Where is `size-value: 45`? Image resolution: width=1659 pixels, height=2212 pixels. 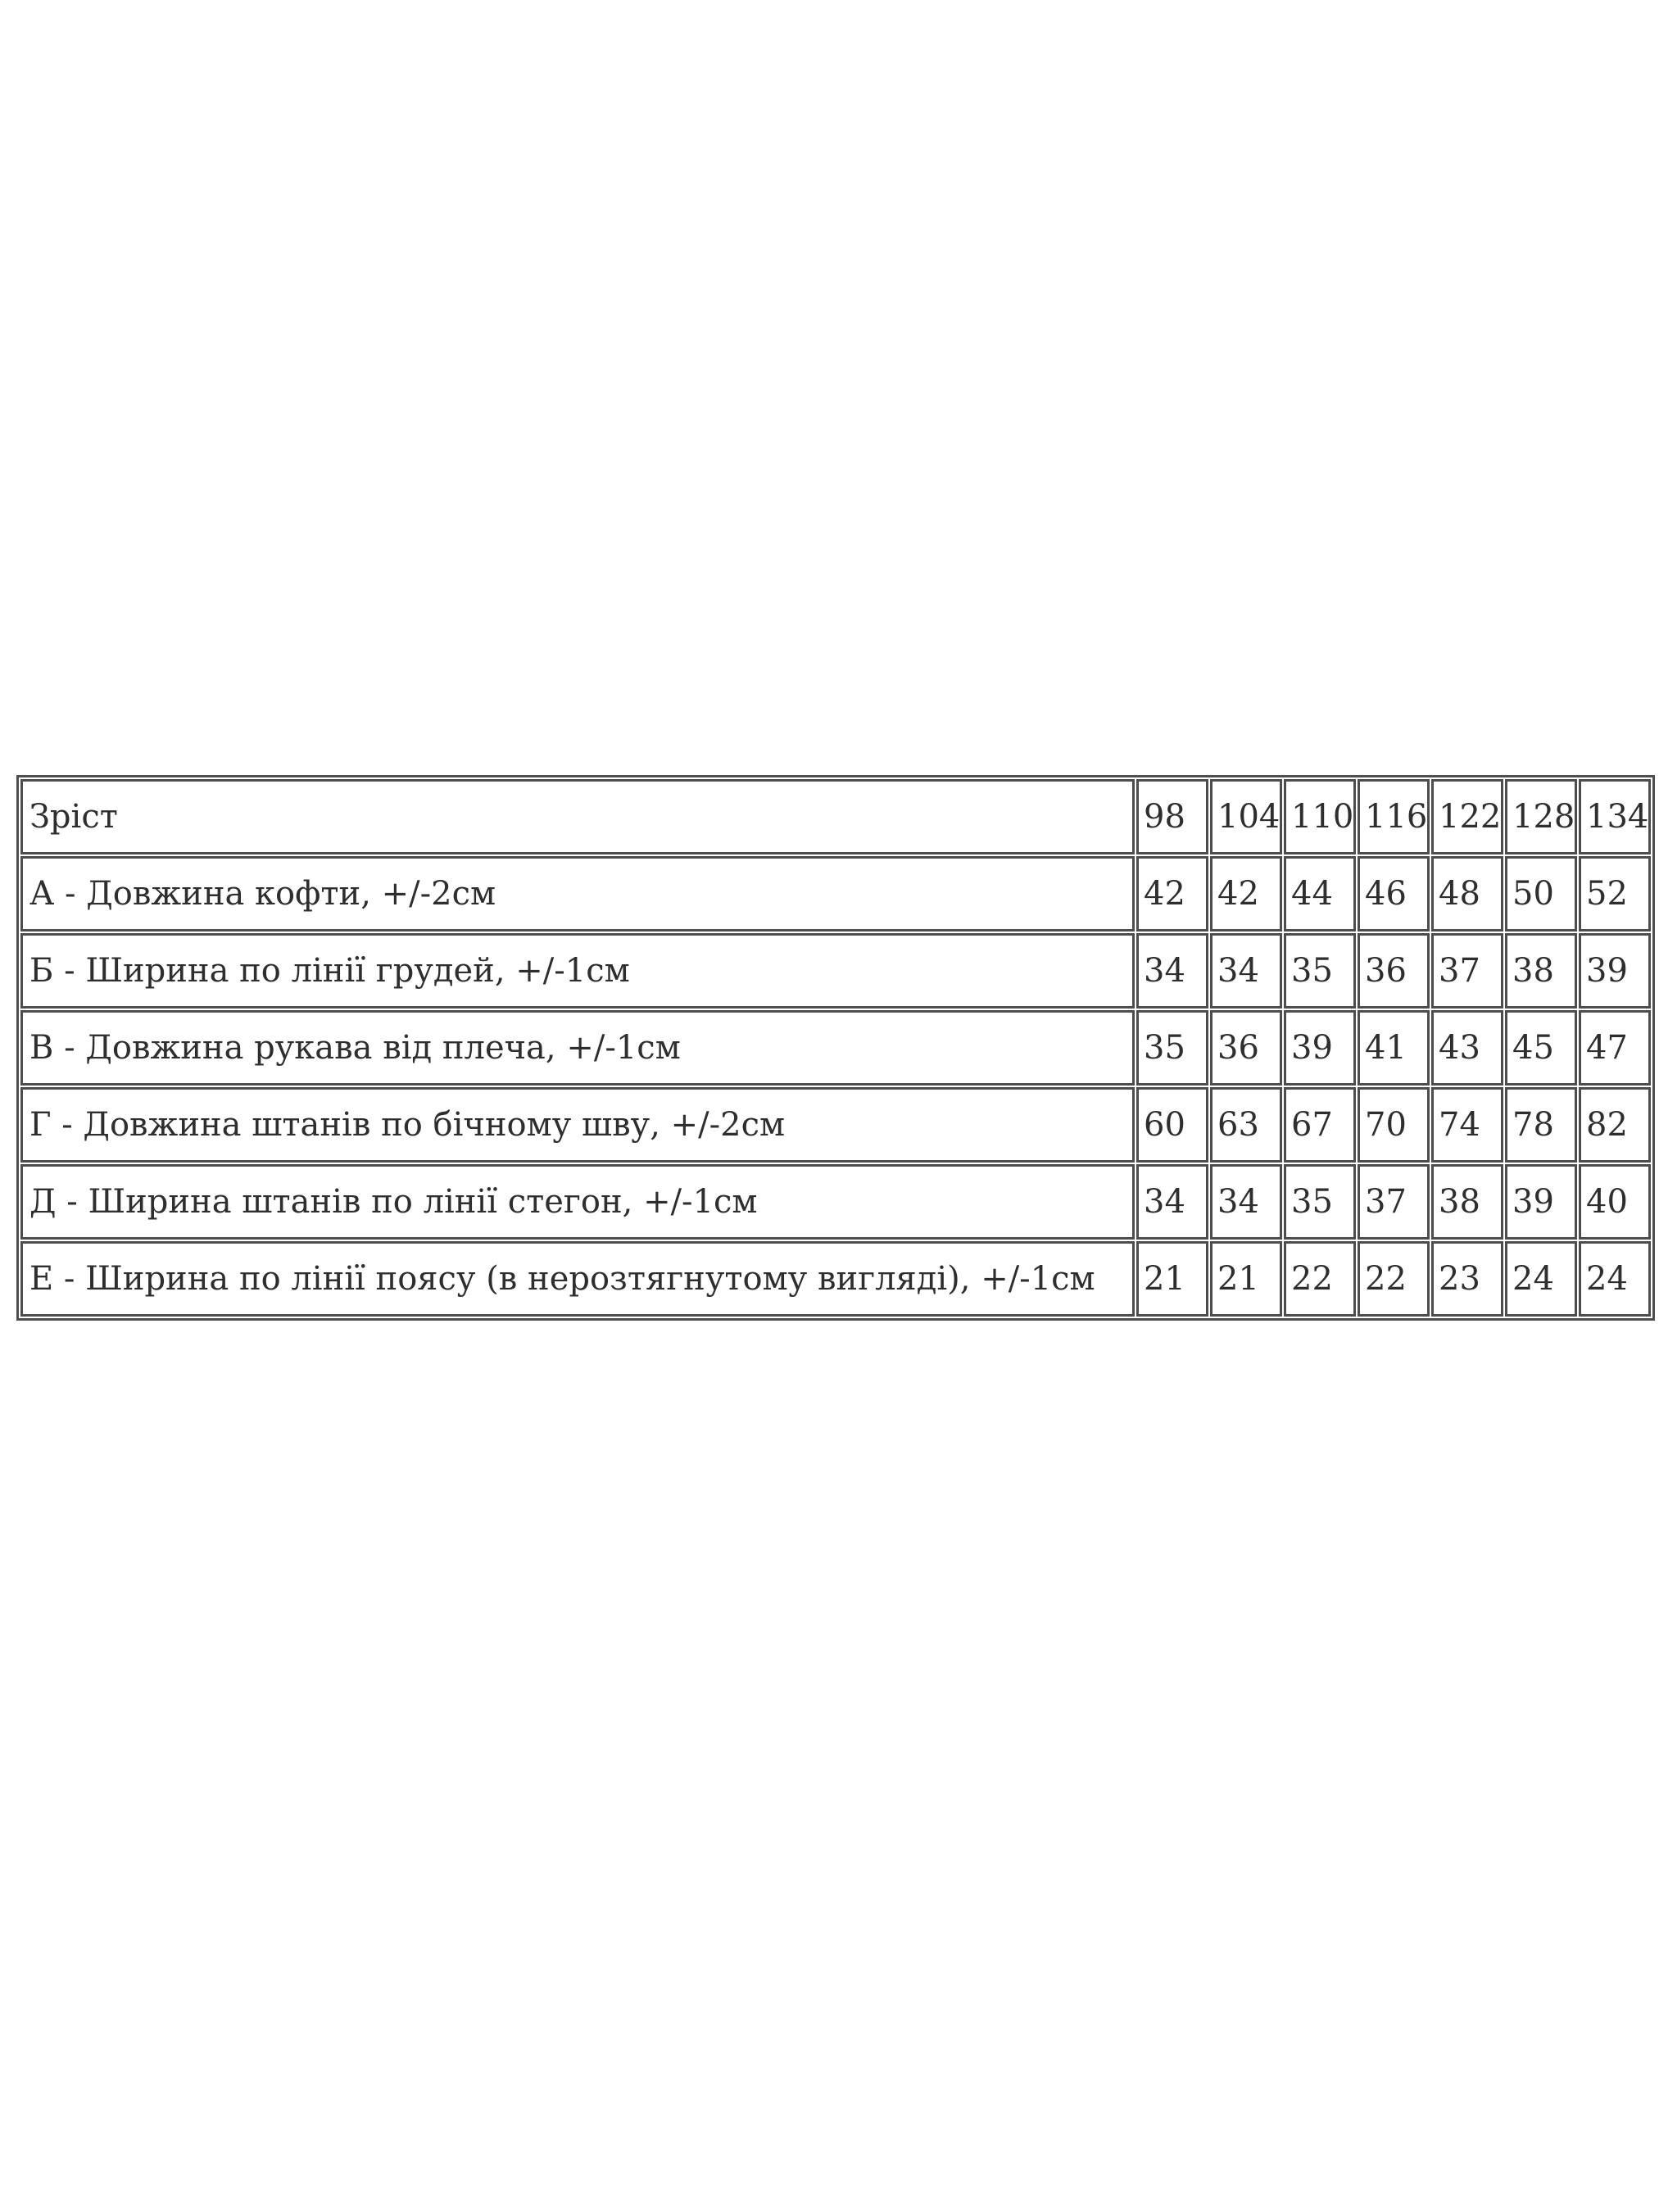
size-value: 45 is located at coordinates (1541, 1048).